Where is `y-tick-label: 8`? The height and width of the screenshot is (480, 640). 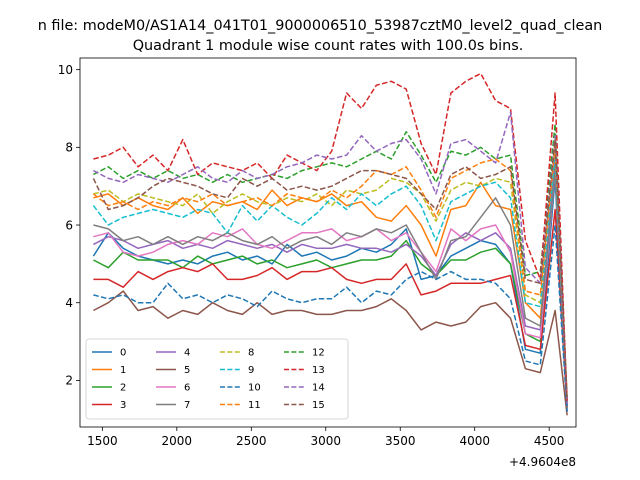 y-tick-label: 8 is located at coordinates (69, 148).